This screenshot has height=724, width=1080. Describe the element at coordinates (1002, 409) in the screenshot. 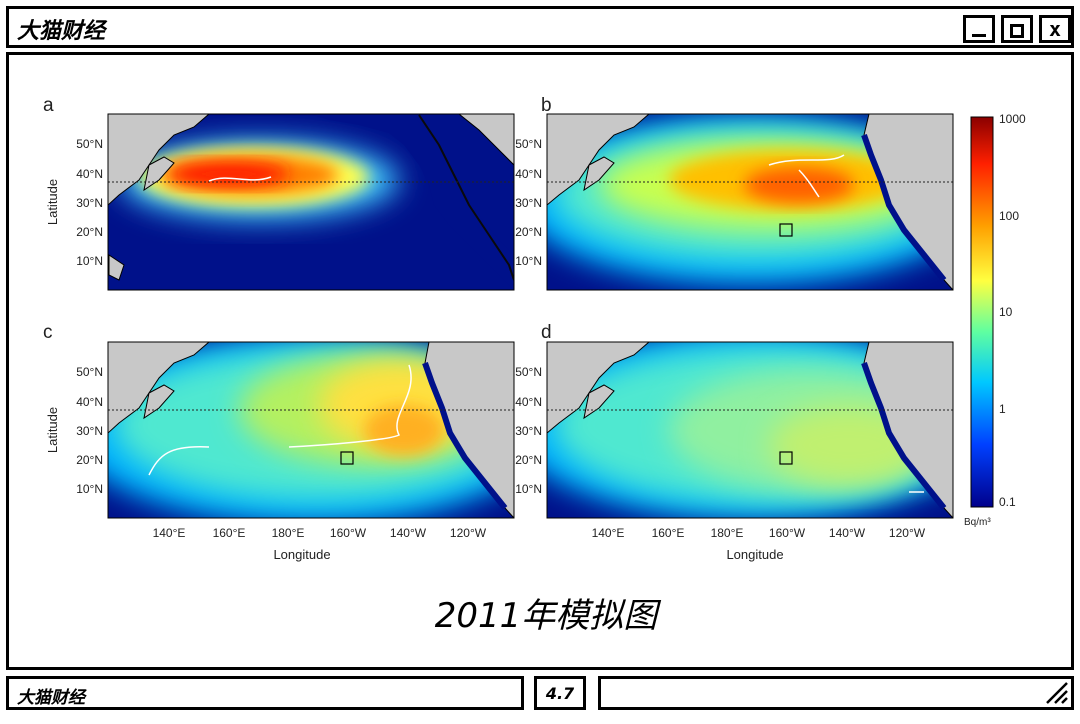

I see `colorbar-tick: 1` at that location.